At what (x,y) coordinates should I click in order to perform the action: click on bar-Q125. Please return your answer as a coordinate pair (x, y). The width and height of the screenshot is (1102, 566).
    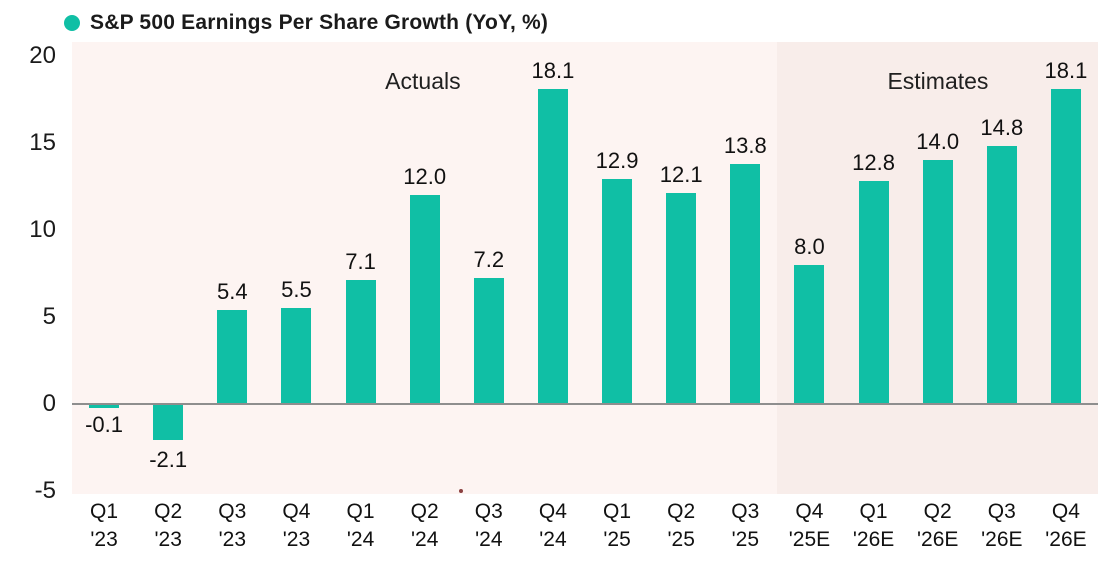
    Looking at the image, I should click on (617, 291).